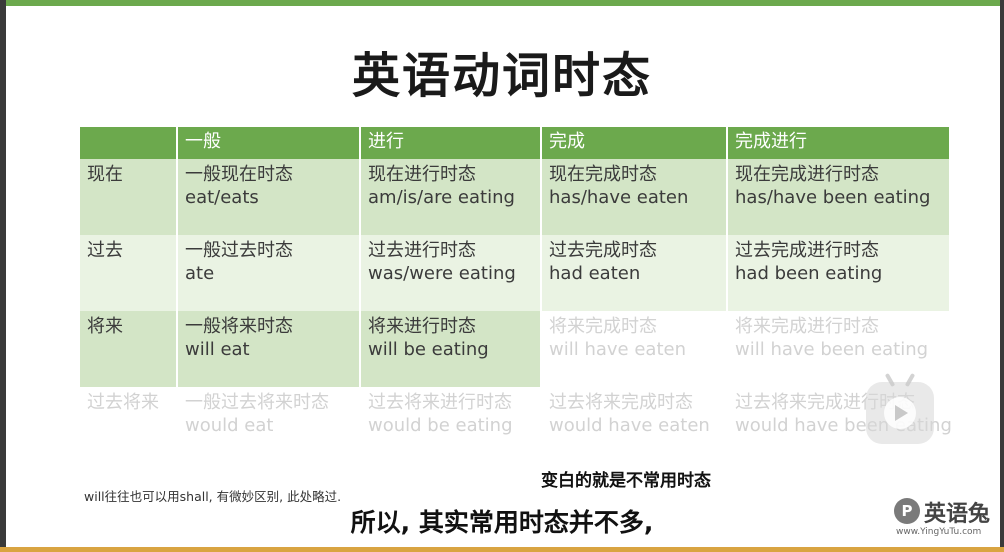 This screenshot has height=552, width=1004. I want to click on row-label: 过去将来, so click(128, 425).